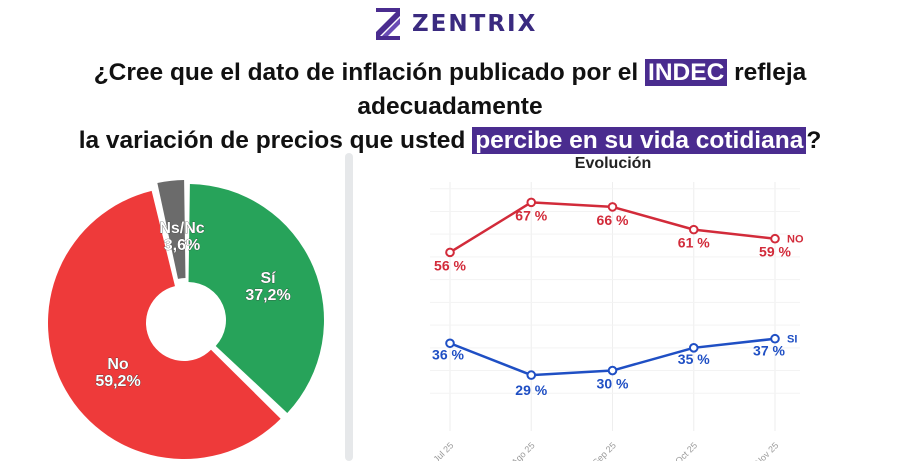 The height and width of the screenshot is (461, 900). Describe the element at coordinates (388, 24) in the screenshot. I see `zentrix-logo-icon` at that location.